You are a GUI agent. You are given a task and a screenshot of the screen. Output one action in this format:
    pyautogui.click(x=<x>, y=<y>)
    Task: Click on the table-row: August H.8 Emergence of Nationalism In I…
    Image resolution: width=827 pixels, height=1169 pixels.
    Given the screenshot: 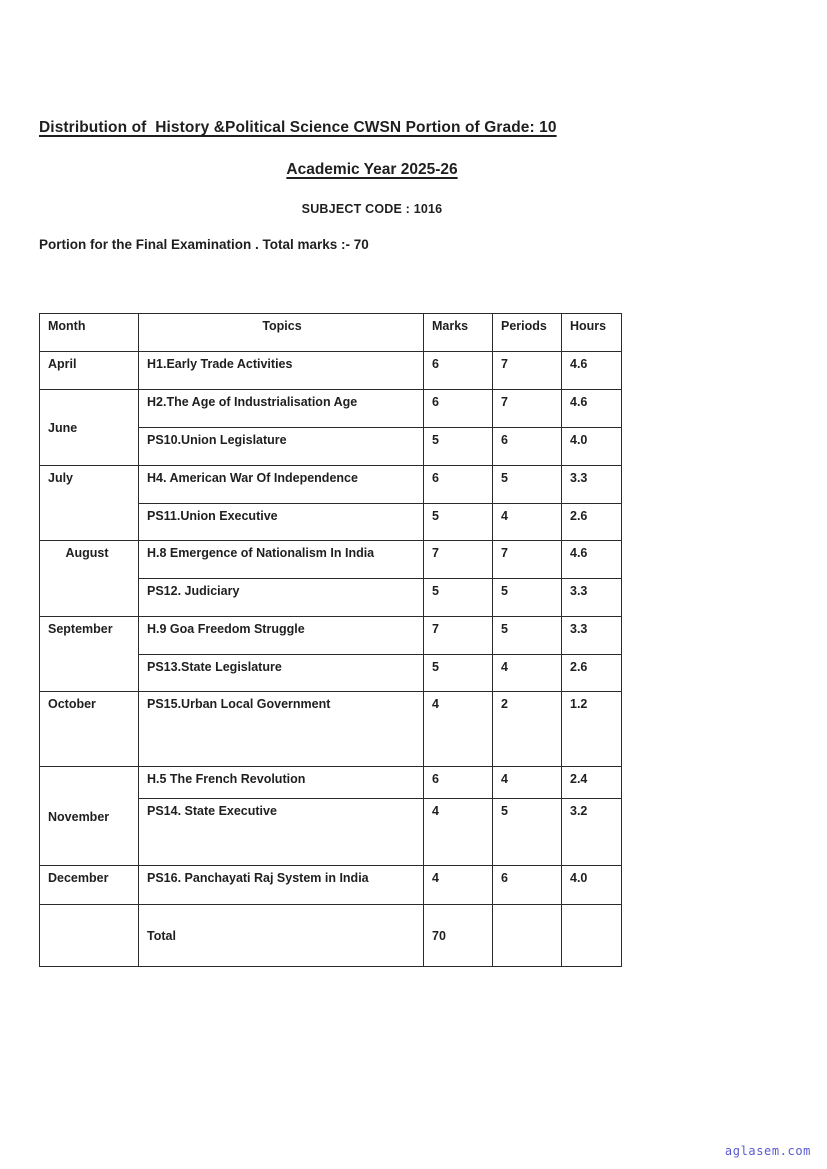 What is the action you would take?
    pyautogui.click(x=330, y=578)
    